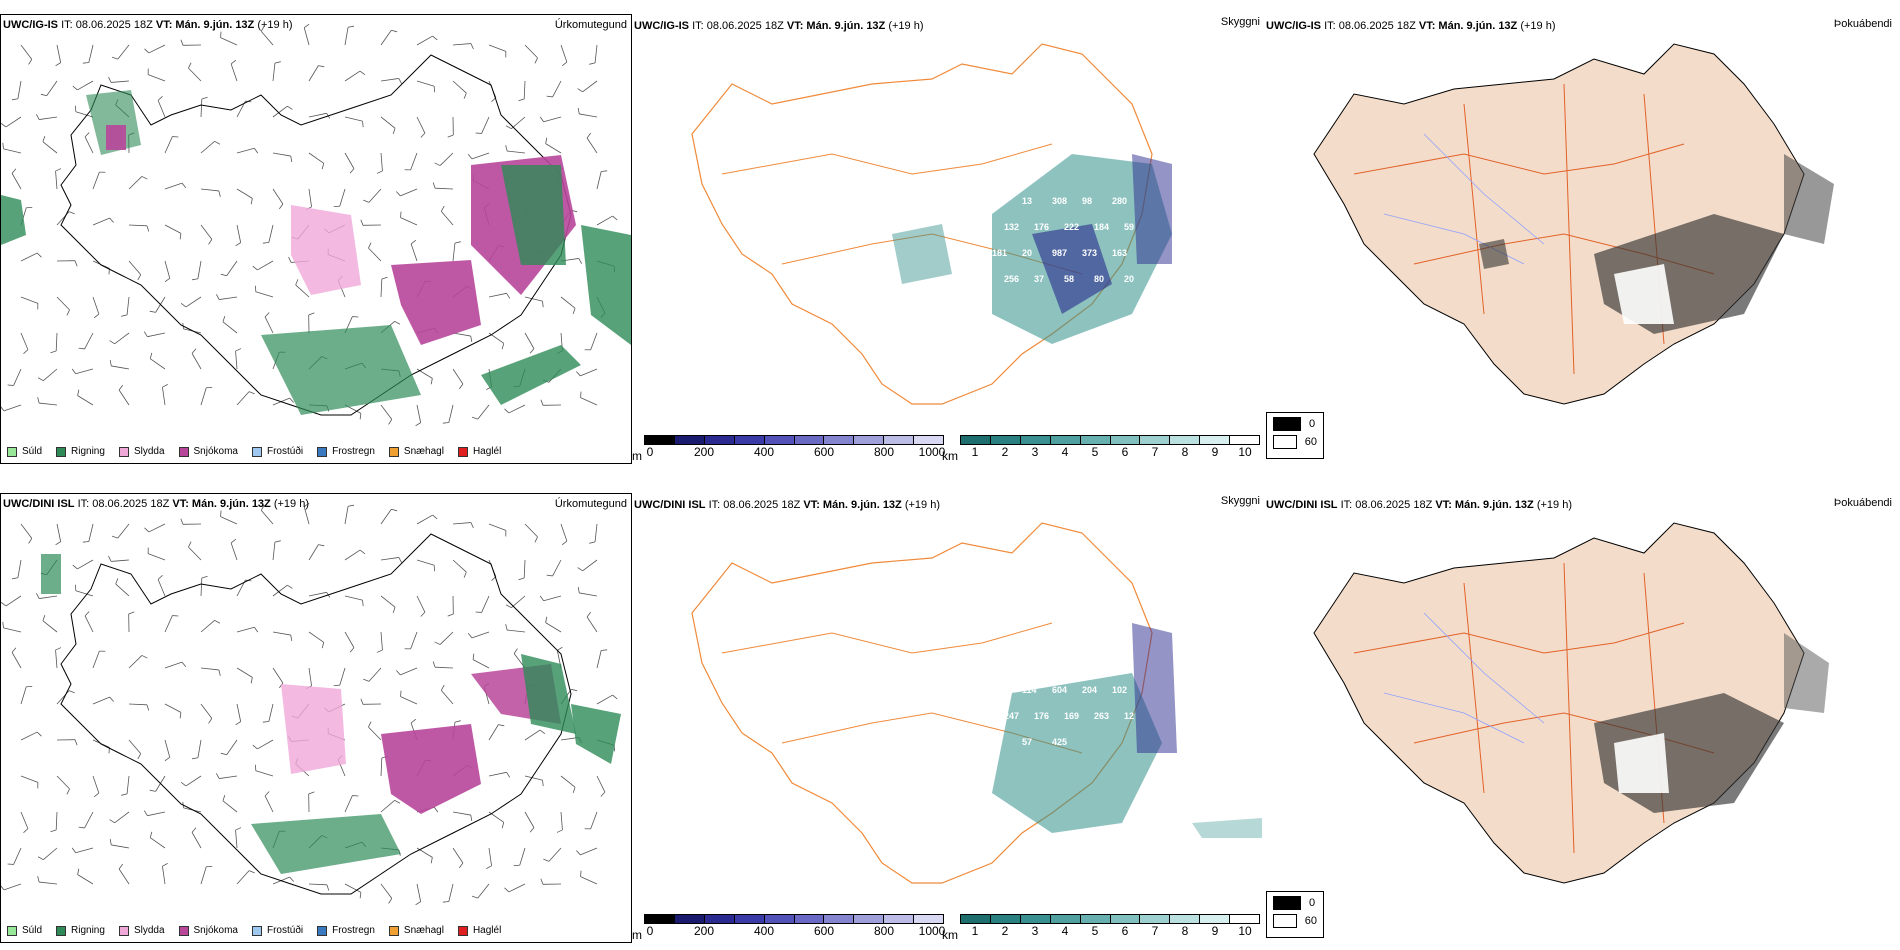  I want to click on cloud-base-label: 18, so click(997, 742).